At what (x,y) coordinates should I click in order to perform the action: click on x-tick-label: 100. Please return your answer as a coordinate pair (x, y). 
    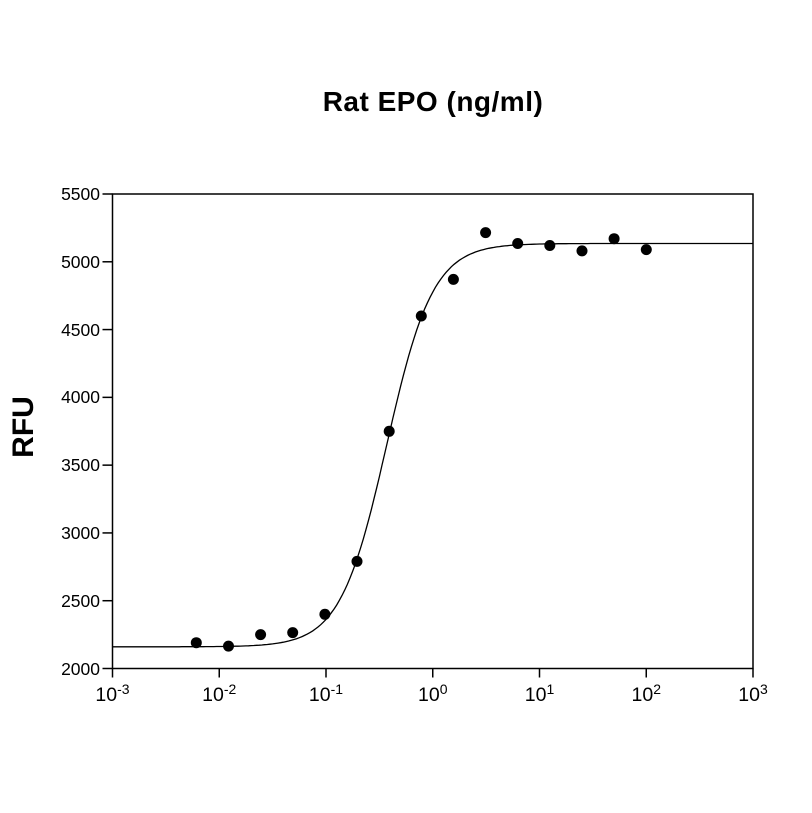
    Looking at the image, I should click on (433, 695).